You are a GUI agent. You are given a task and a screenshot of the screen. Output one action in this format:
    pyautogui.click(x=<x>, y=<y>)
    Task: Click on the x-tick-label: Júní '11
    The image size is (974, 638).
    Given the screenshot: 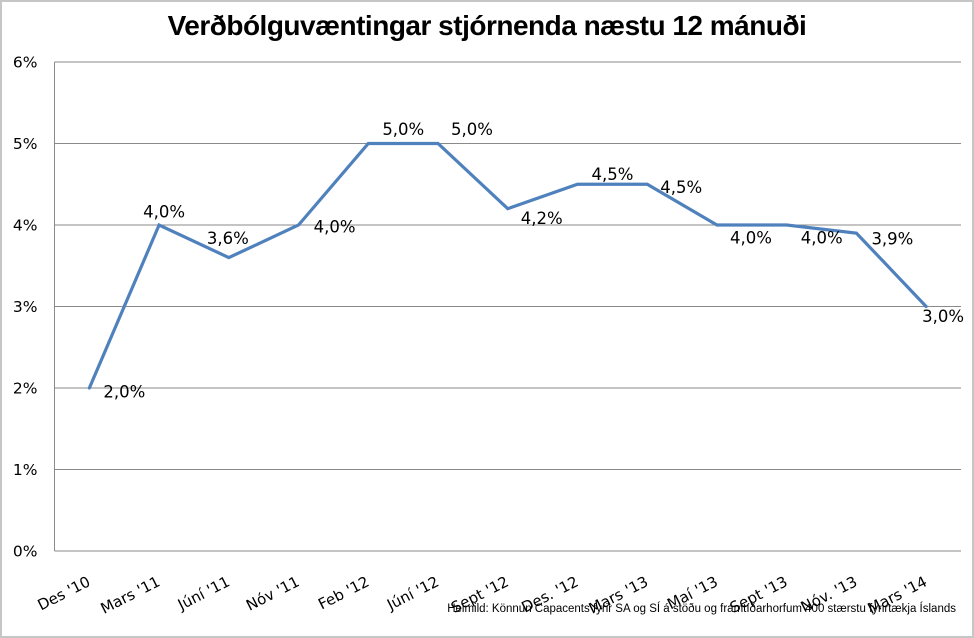 What is the action you would take?
    pyautogui.click(x=203, y=594)
    